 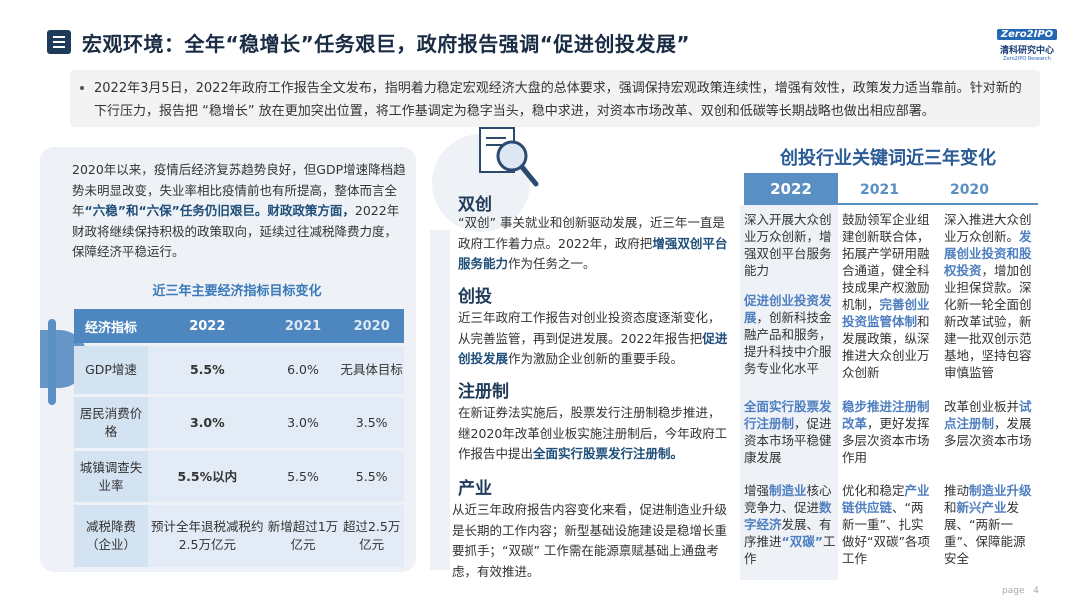 I want to click on keyword-text: 鼓励领军企业组建创新联合体，拓展产学研用融合通道，健全科技成果产权激励机制，, so click(x=886, y=262).